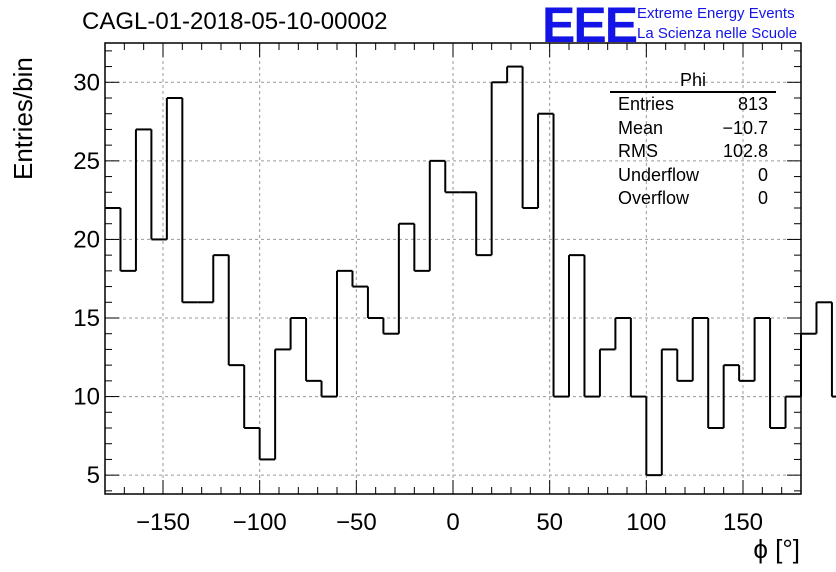  I want to click on x-tick-label: −100, so click(260, 522).